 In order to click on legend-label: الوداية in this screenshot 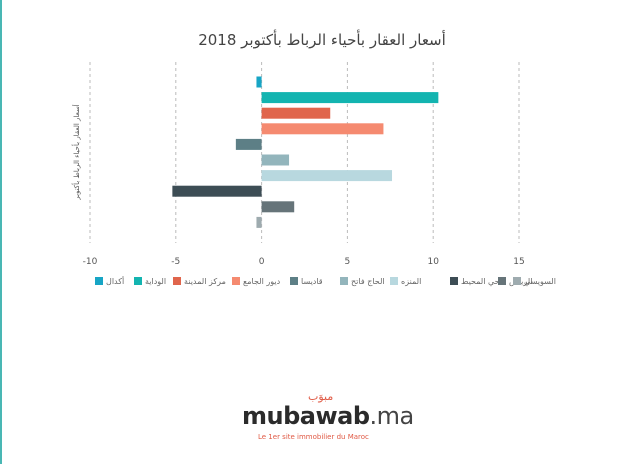, I will do `click(155, 281)`.